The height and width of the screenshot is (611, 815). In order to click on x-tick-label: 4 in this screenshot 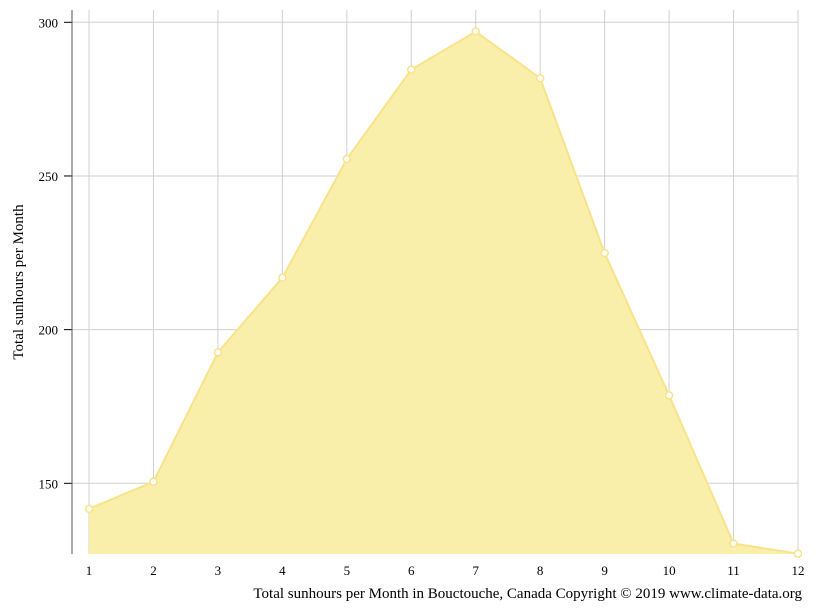, I will do `click(282, 570)`.